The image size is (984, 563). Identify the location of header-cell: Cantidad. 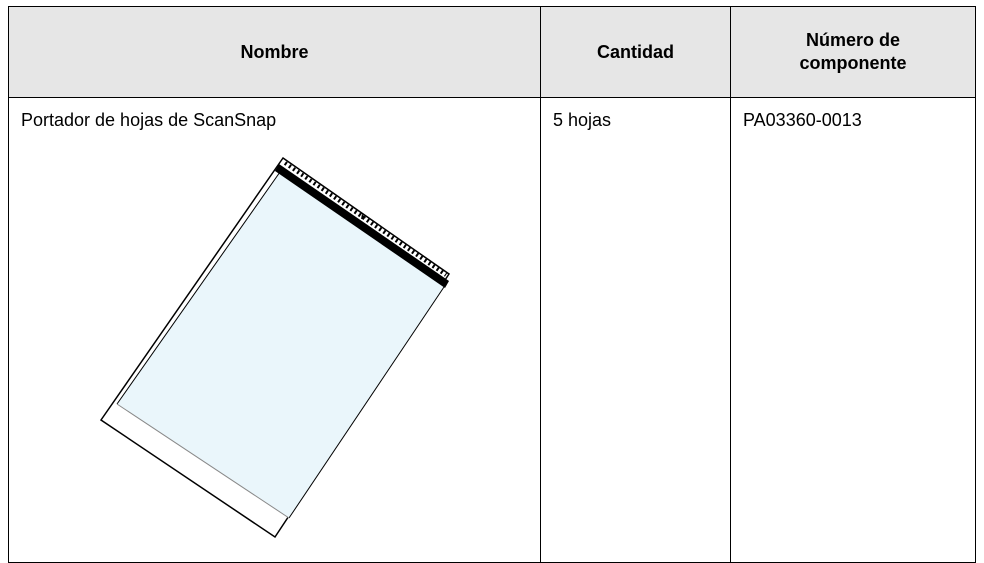
(635, 52).